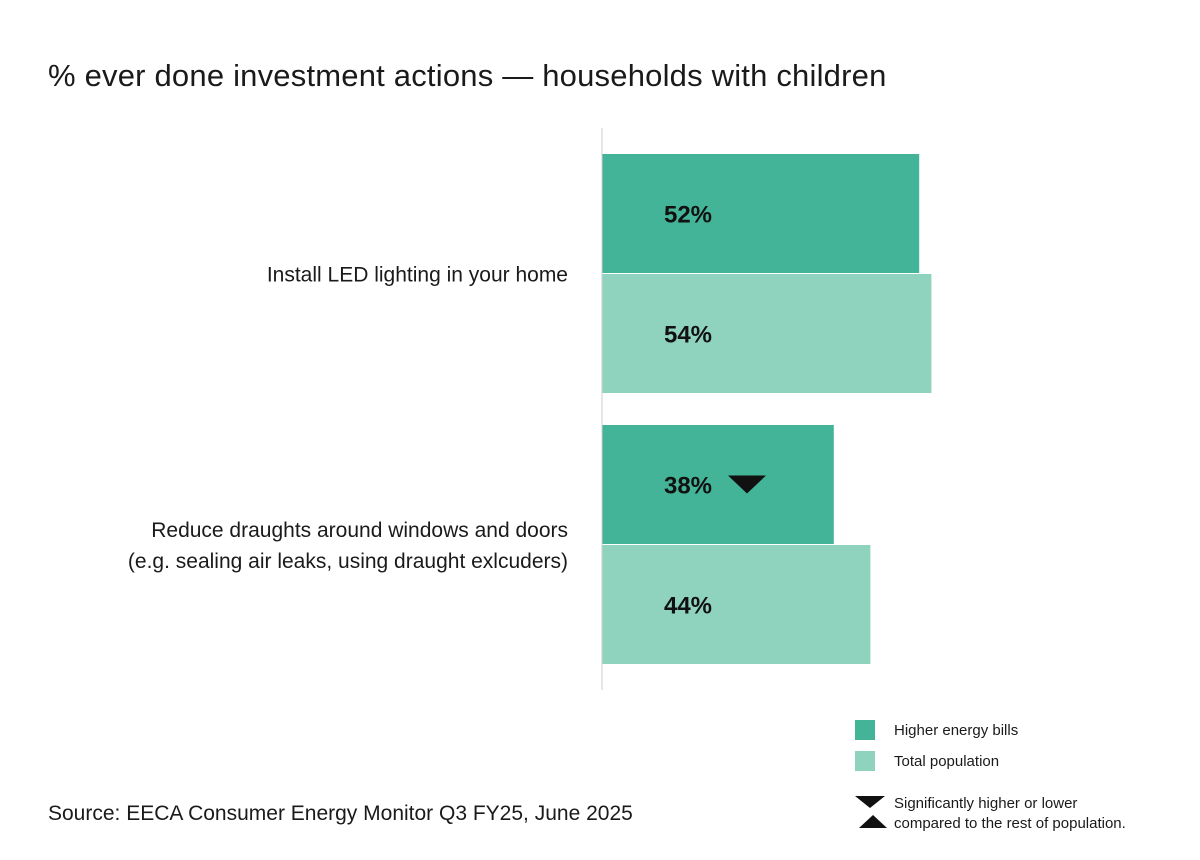  Describe the element at coordinates (871, 812) in the screenshot. I see `significance-icons` at that location.